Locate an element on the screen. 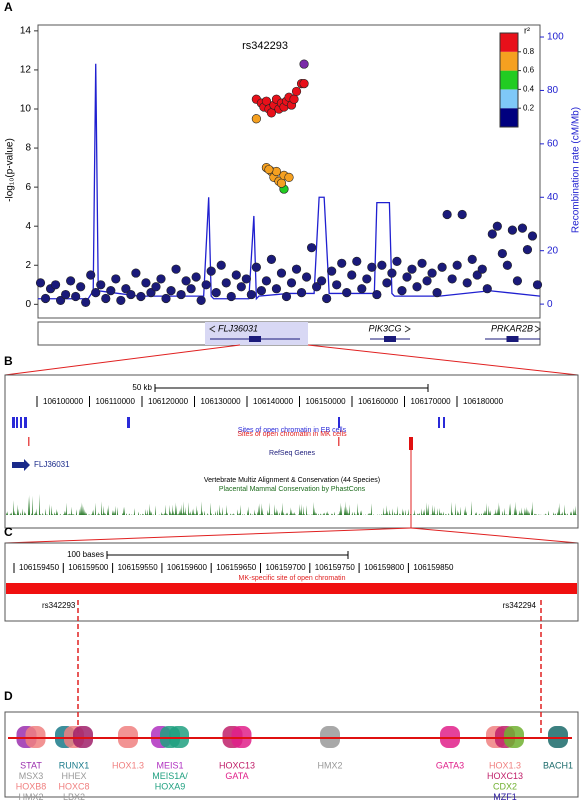 The width and height of the screenshot is (584, 800). position-label: 106180000 is located at coordinates (483, 401).